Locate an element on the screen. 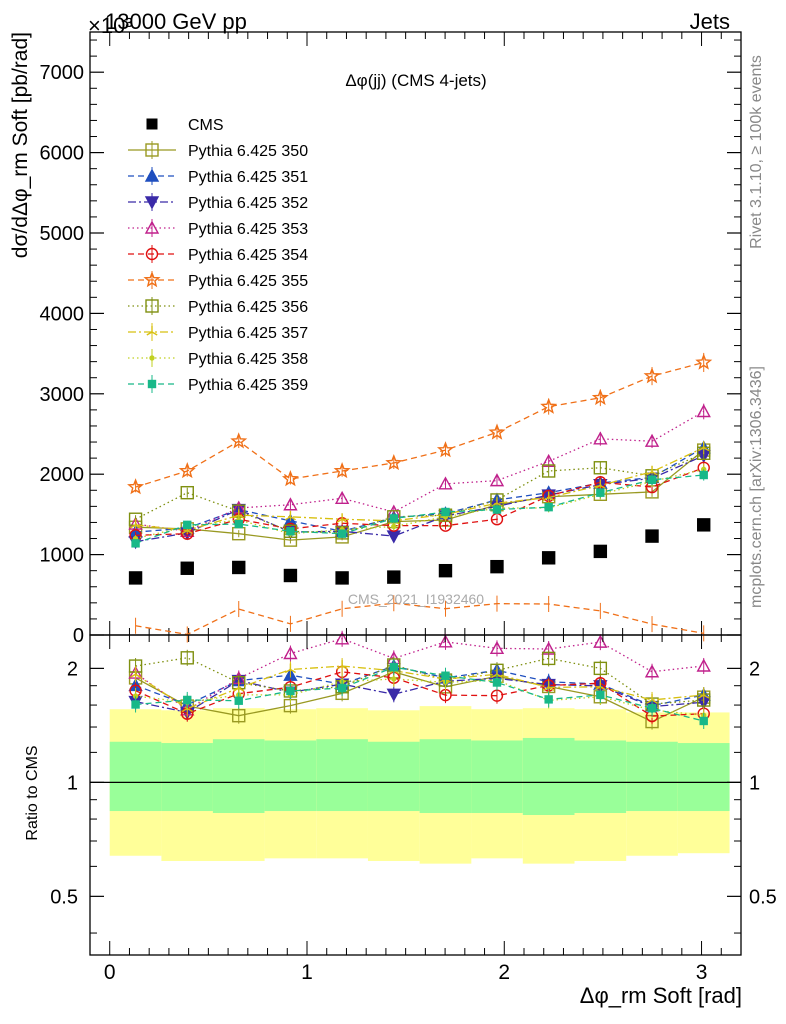 This screenshot has width=786, height=1024. series-4-ratio-line is located at coordinates (419, 674).